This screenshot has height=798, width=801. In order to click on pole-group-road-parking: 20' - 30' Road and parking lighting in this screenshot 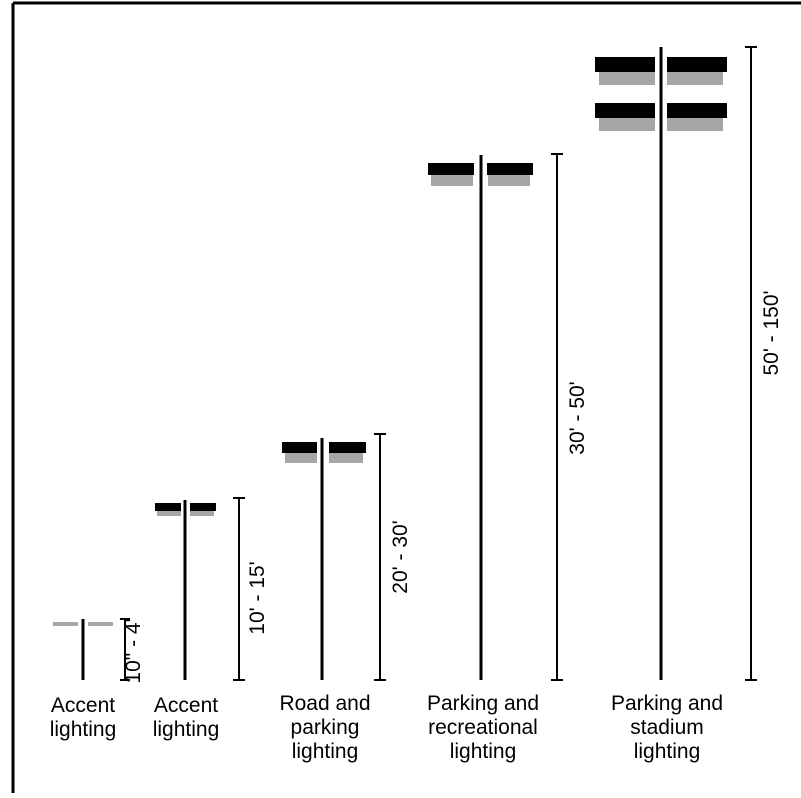, I will do `click(345, 598)`.